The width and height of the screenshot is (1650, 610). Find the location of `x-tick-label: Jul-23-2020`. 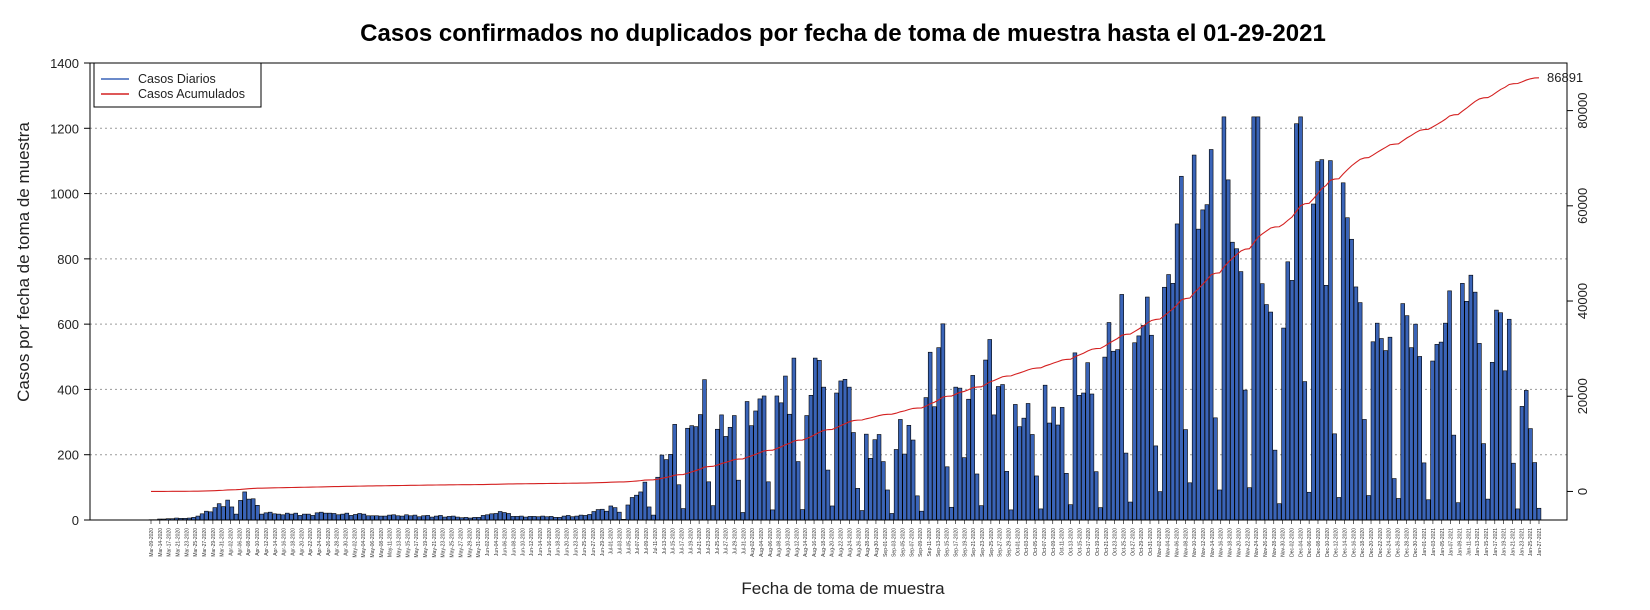

x-tick-label: Jul-23-2020 is located at coordinates (709, 541).